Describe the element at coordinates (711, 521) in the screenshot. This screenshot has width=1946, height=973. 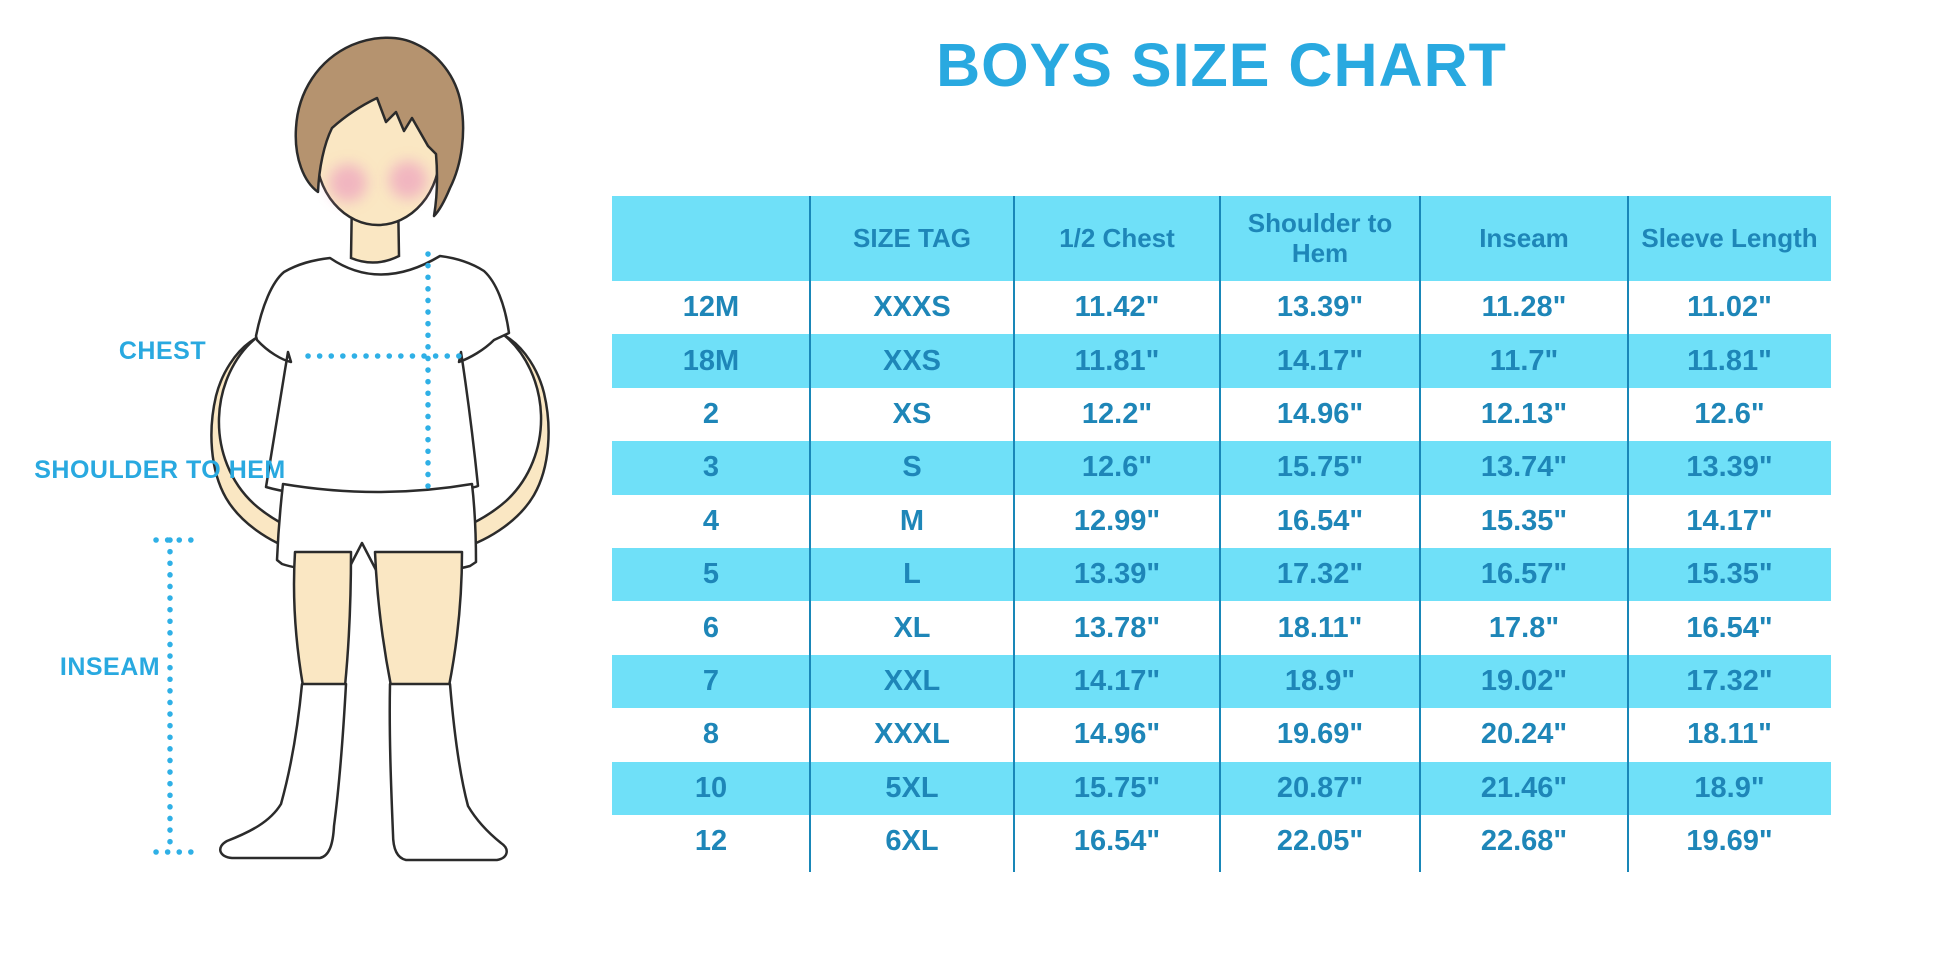
I see `size-cell: 4` at that location.